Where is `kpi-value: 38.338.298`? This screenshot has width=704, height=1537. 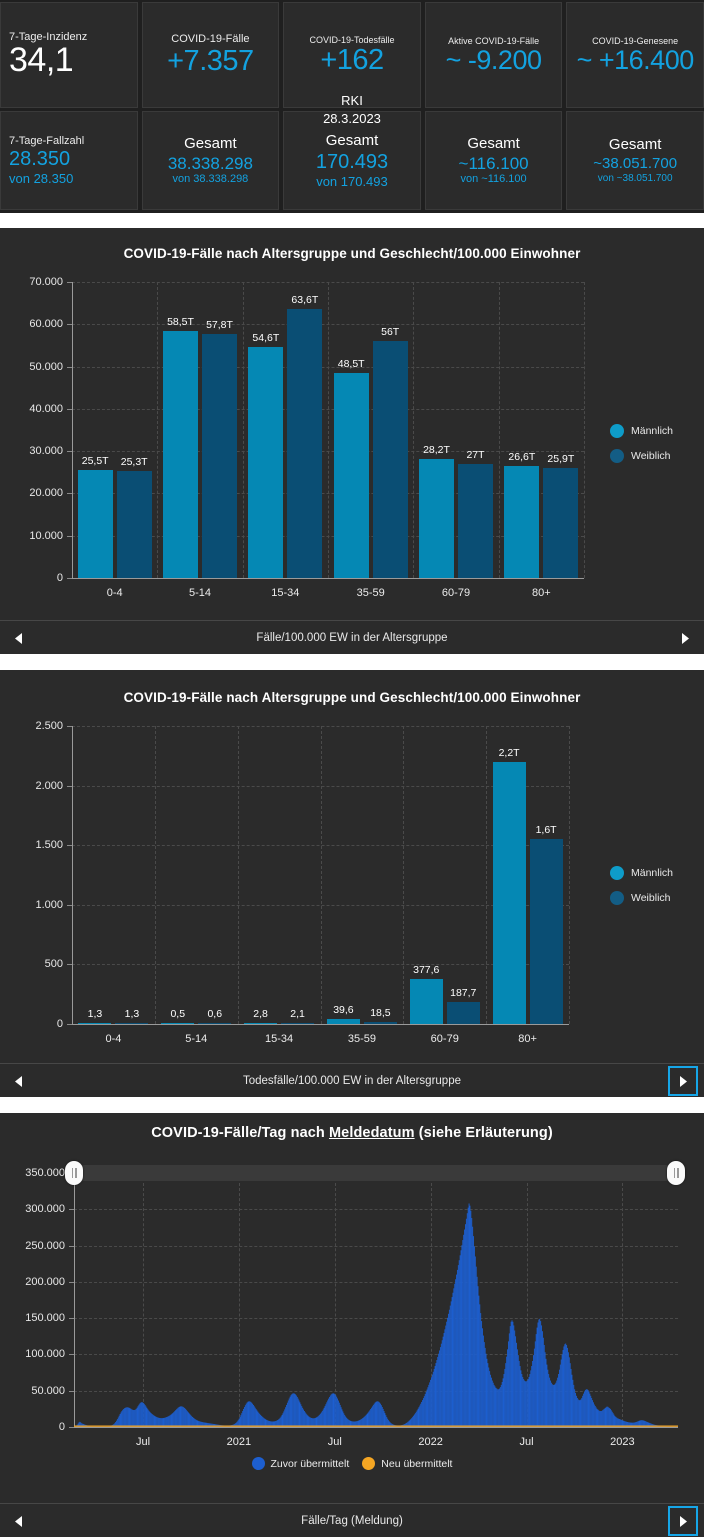
kpi-value: 38.338.298 is located at coordinates (210, 163).